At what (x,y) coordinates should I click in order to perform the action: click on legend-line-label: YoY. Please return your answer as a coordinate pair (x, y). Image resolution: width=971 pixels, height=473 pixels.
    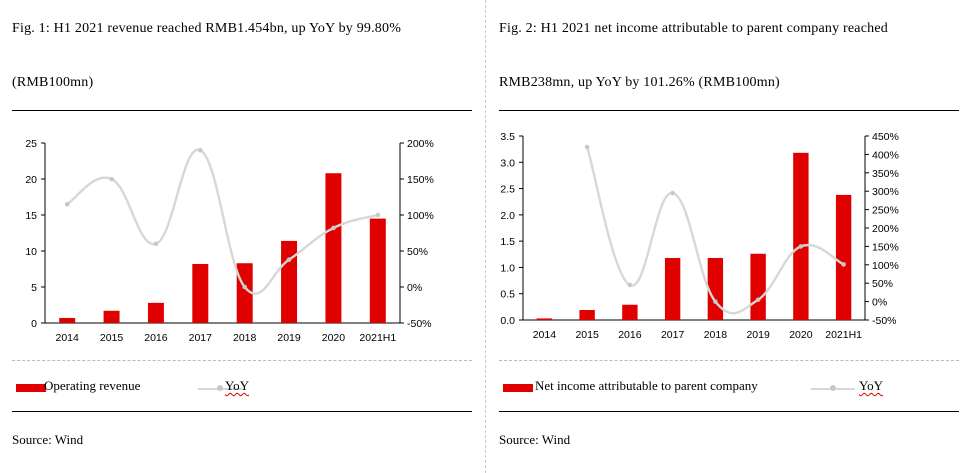
    Looking at the image, I should click on (237, 385).